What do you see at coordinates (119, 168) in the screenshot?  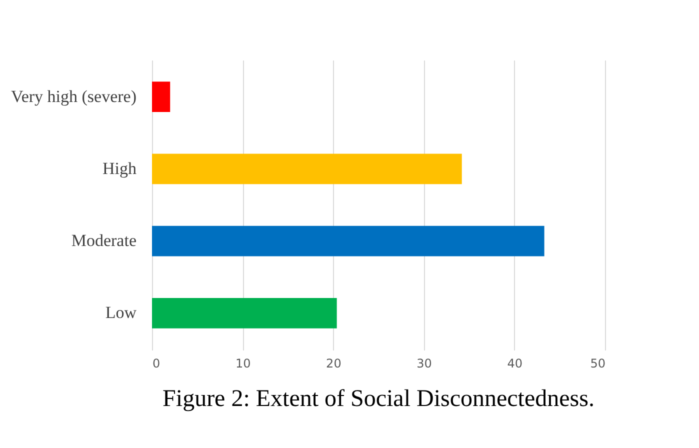 I see `y-tick-label: High` at bounding box center [119, 168].